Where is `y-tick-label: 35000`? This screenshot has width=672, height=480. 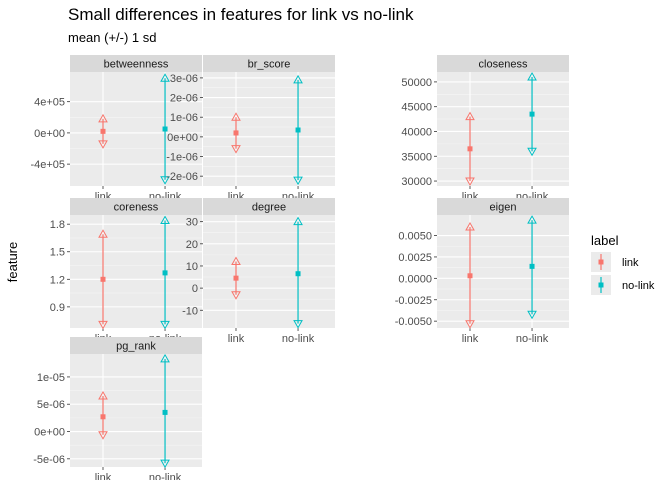 y-tick-label: 35000 is located at coordinates (416, 157).